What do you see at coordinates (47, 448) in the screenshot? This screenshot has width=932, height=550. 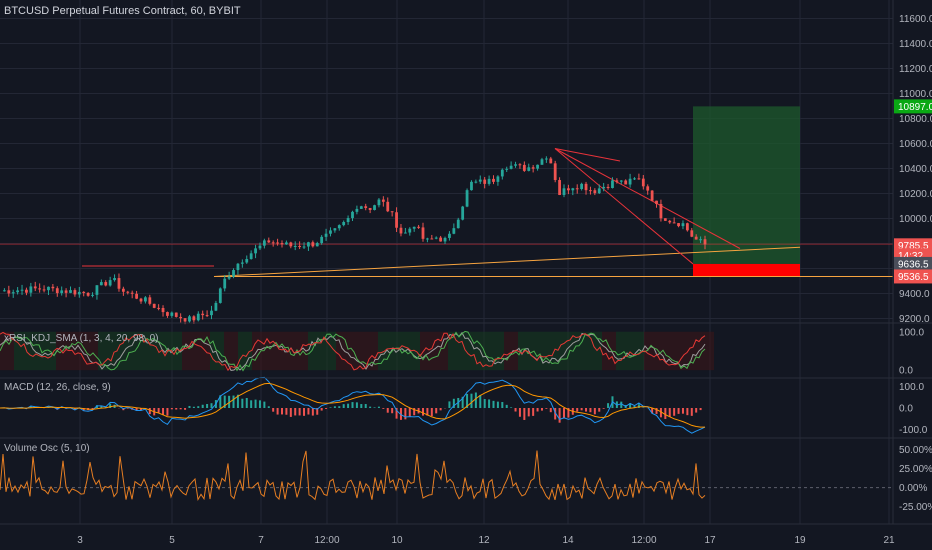 I see `volume-osc-pane-title: Volume Osc (5, 10)` at bounding box center [47, 448].